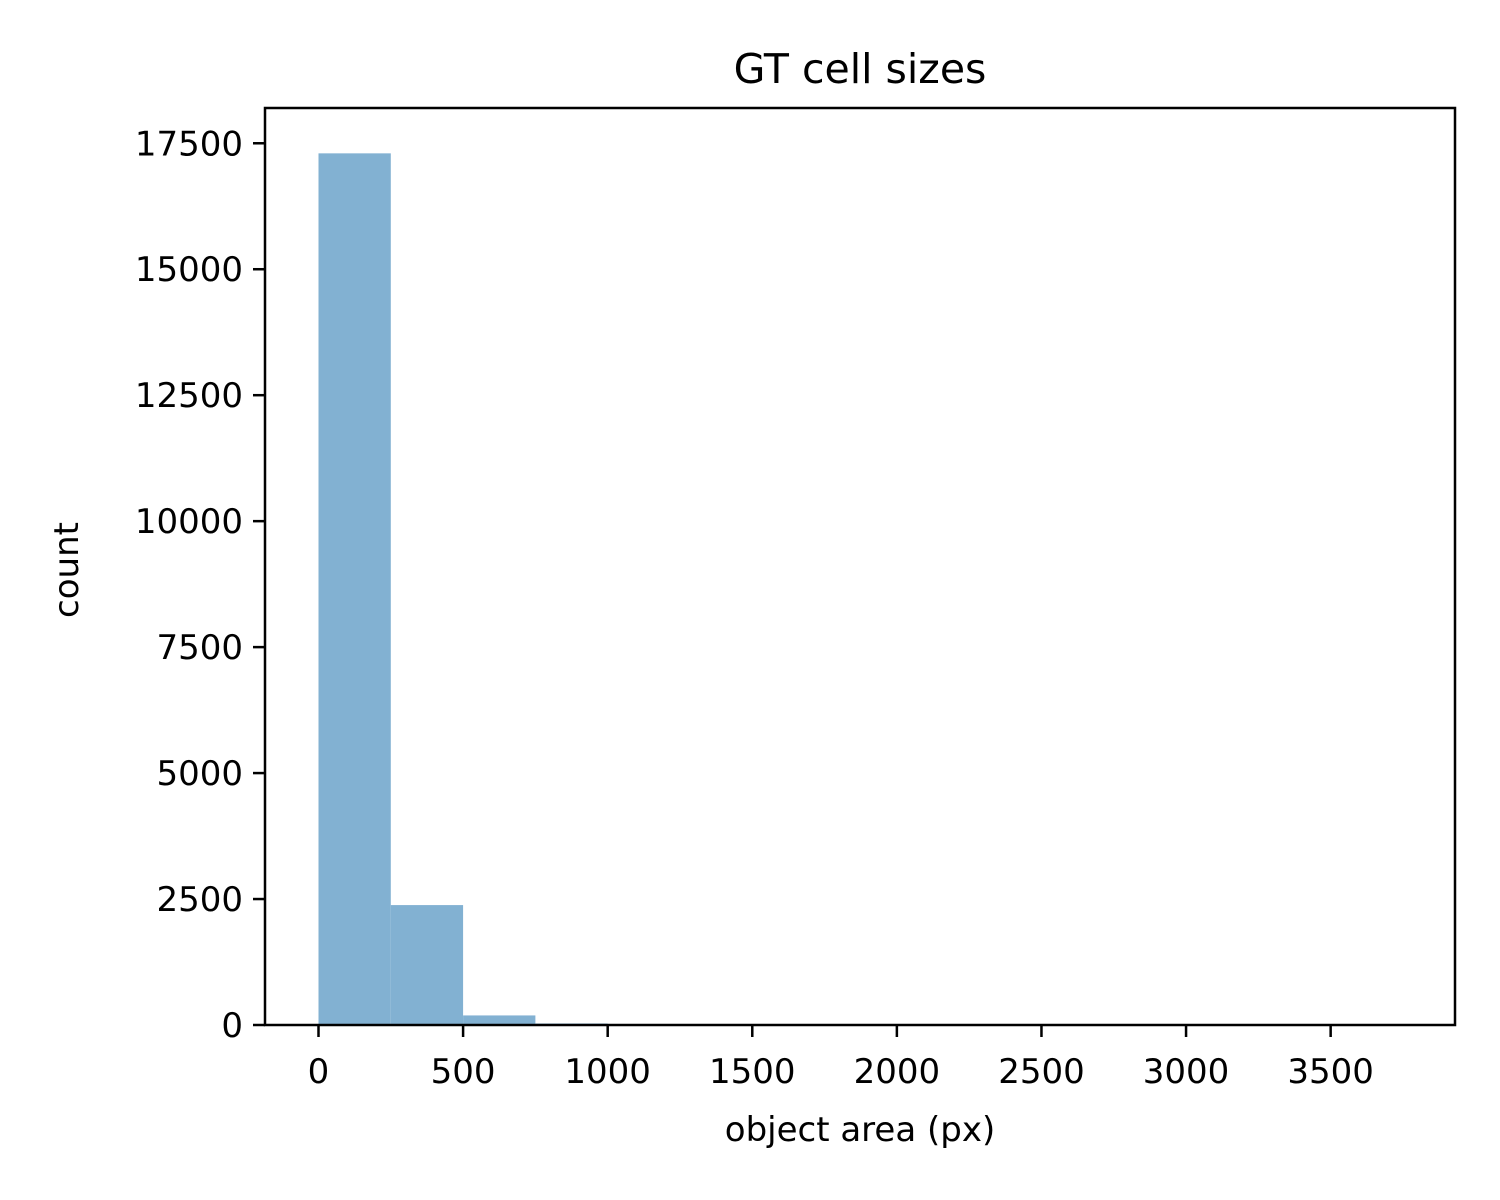  What do you see at coordinates (752, 1072) in the screenshot?
I see `x-tick-label: 1500` at bounding box center [752, 1072].